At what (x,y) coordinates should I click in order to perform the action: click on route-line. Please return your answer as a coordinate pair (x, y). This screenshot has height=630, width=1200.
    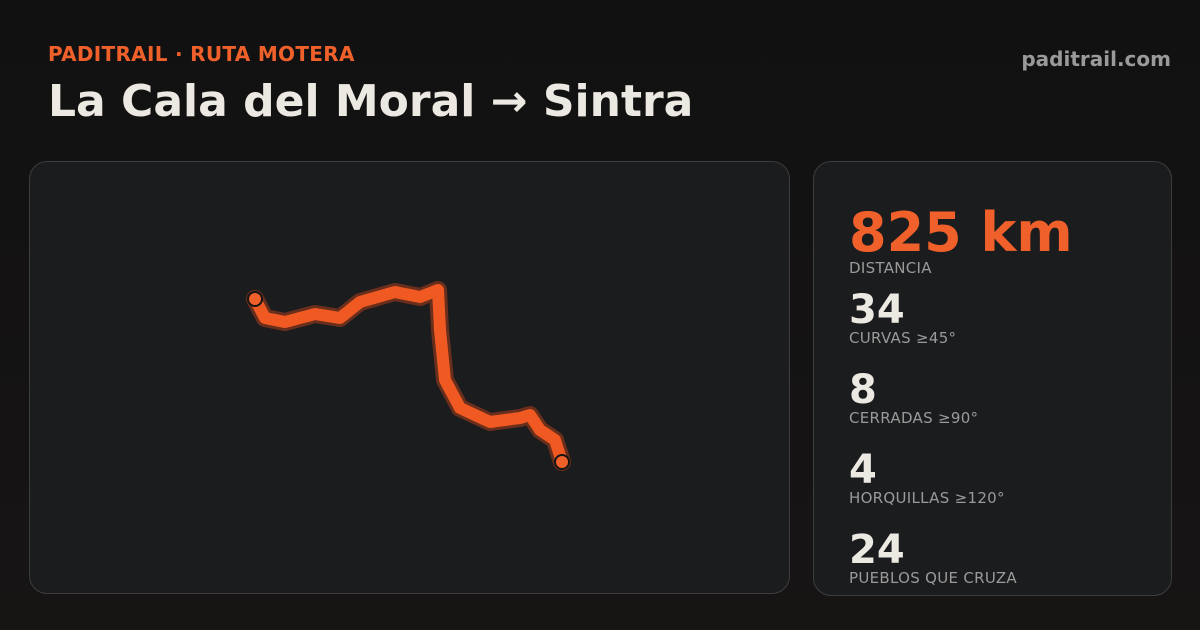
    Looking at the image, I should click on (408, 376).